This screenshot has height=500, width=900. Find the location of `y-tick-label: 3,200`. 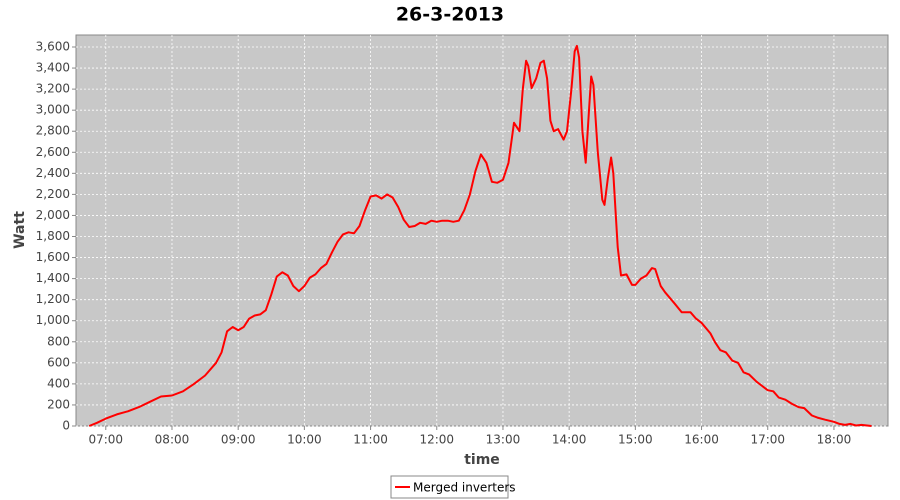

y-tick-label: 3,200 is located at coordinates (53, 89).